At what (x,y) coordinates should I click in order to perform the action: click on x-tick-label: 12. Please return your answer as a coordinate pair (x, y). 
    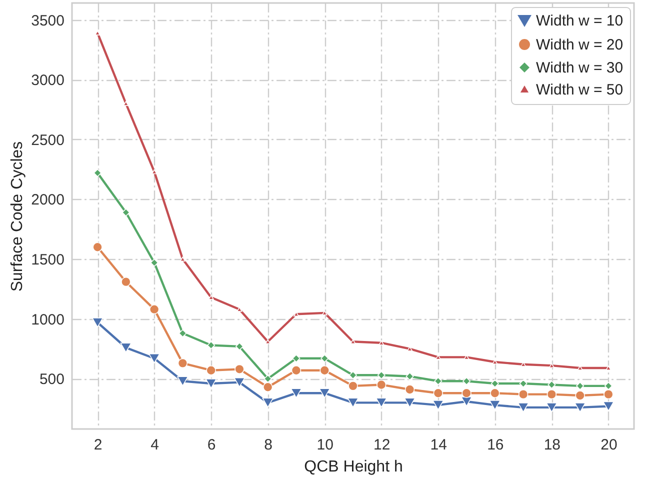
    Looking at the image, I should click on (382, 445).